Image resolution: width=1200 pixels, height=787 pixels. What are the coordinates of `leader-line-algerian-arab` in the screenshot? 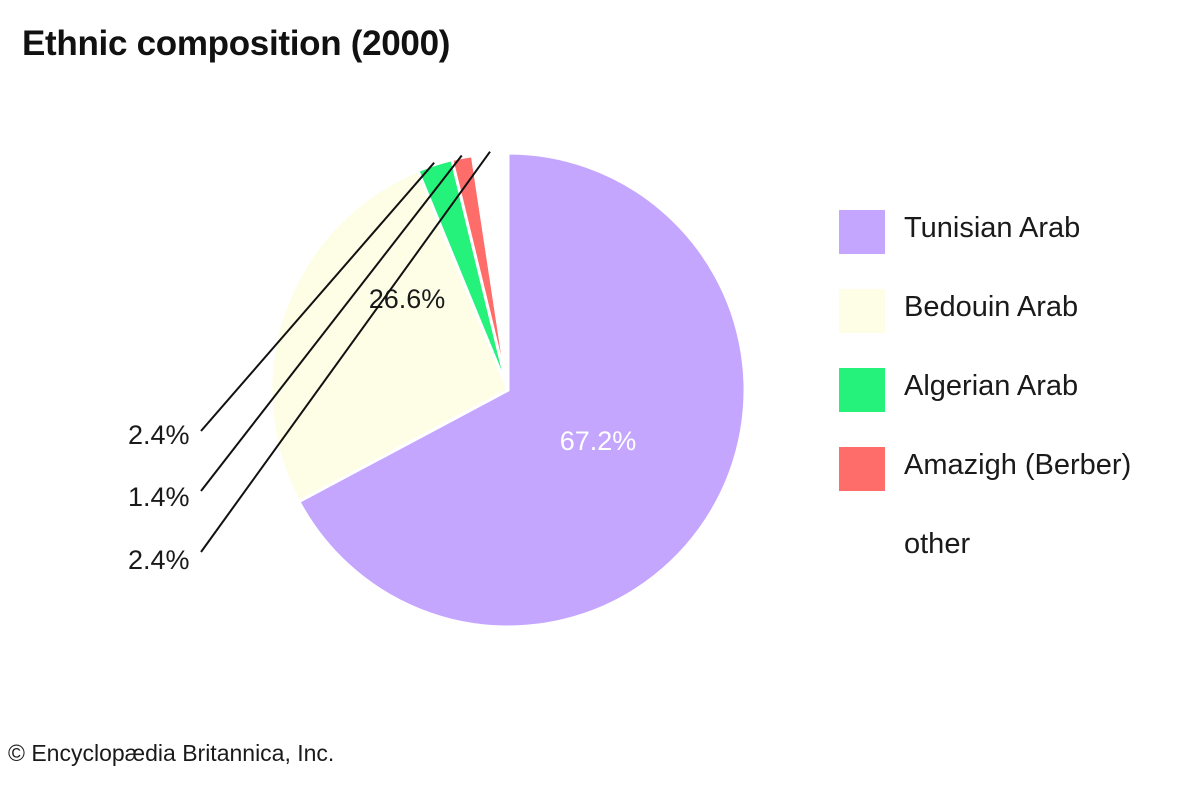 It's located at (317, 297).